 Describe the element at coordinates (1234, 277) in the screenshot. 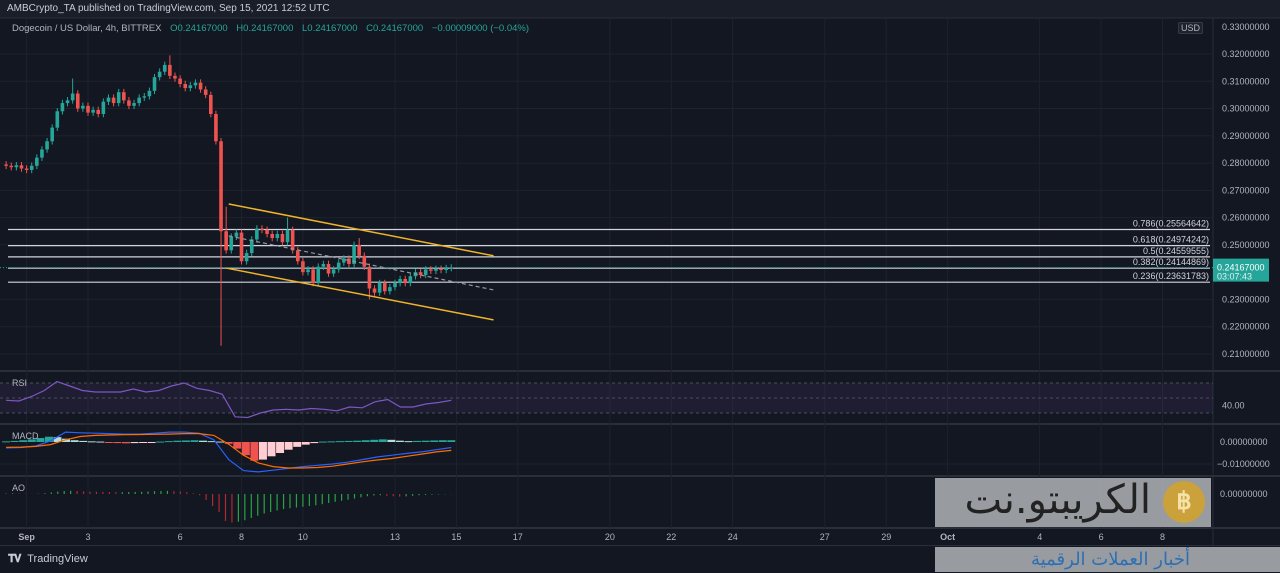

I see `bar-countdown: 03:07:43` at that location.